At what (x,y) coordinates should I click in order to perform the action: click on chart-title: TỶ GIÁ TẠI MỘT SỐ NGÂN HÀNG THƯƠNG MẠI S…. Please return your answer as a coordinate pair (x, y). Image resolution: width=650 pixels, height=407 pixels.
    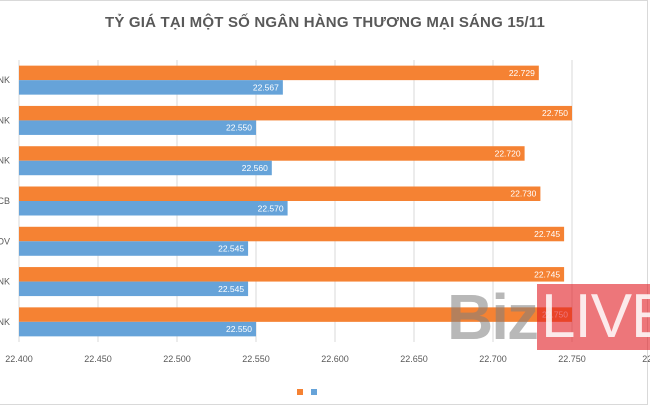
    Looking at the image, I should click on (325, 22).